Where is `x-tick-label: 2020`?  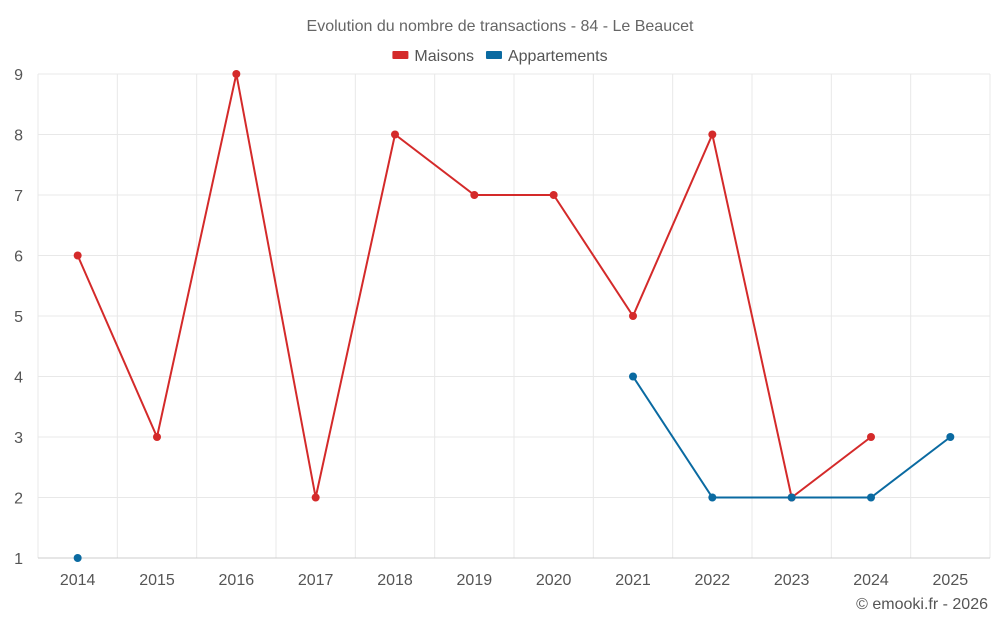
x-tick-label: 2020 is located at coordinates (554, 580).